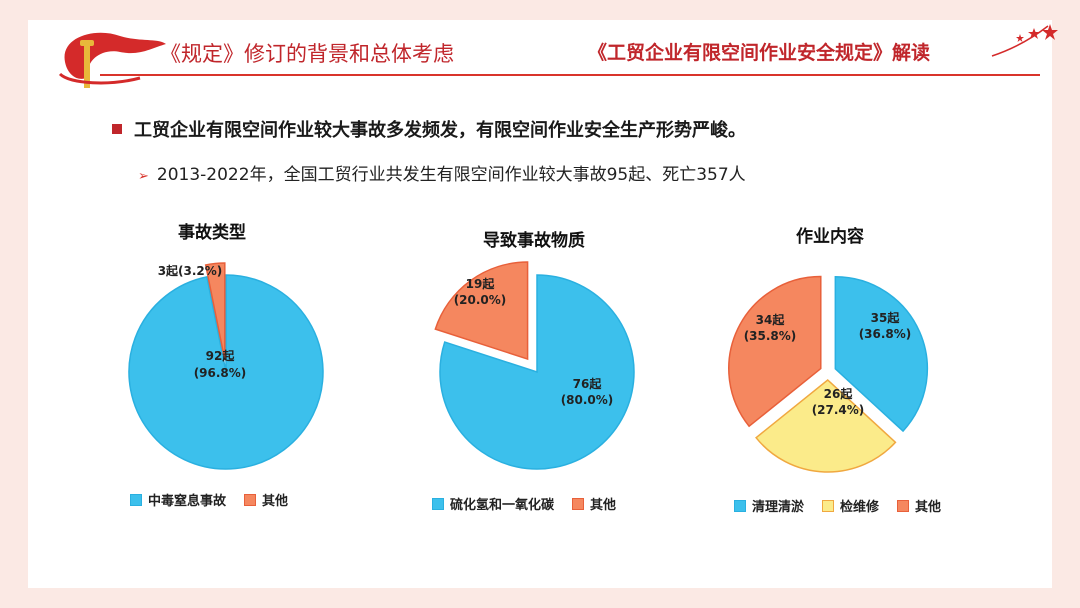 This screenshot has height=608, width=1080. Describe the element at coordinates (1024, 40) in the screenshot. I see `stars-decoration-icon` at that location.